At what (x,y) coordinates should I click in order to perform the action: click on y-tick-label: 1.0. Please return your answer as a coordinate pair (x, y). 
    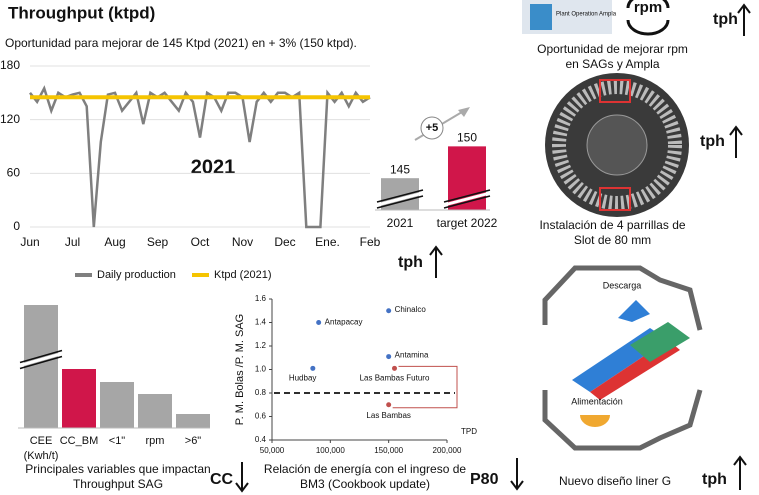
    Looking at the image, I should click on (261, 369).